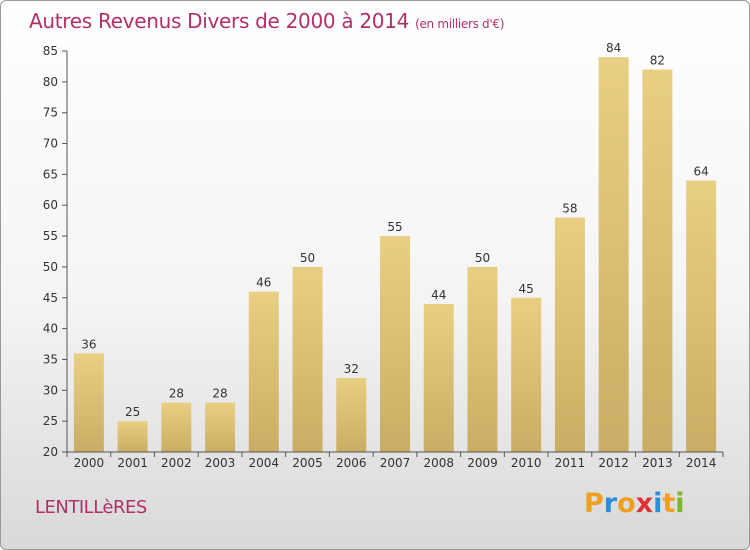 This screenshot has width=750, height=550. I want to click on x-tick-label: 2010, so click(526, 463).